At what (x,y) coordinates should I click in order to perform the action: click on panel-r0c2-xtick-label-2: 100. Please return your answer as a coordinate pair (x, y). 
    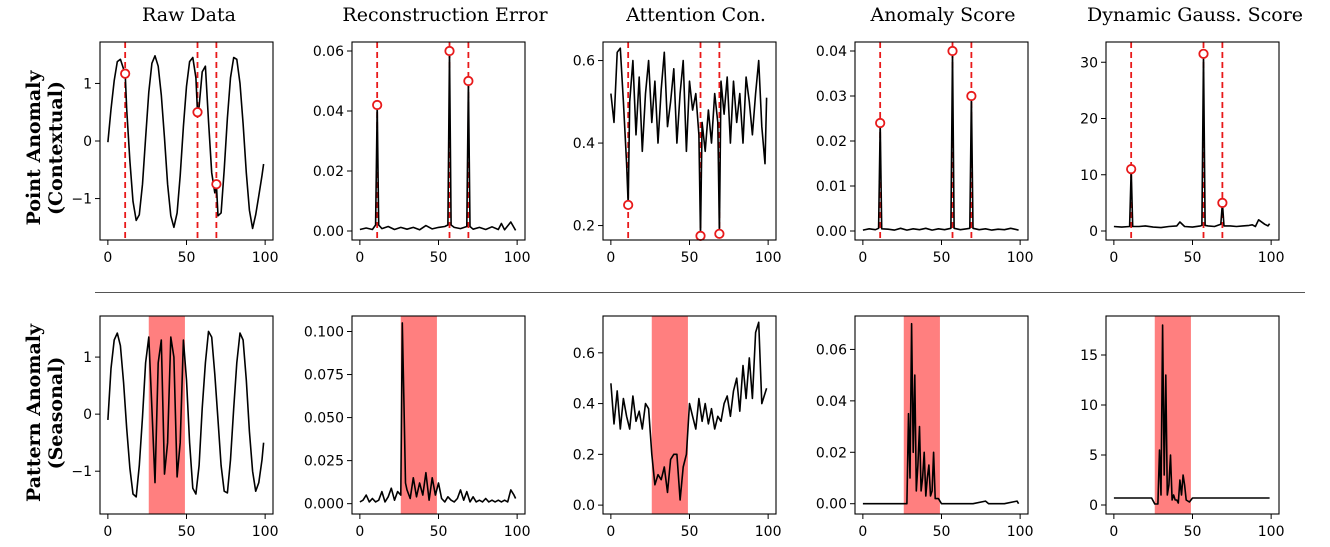
    Looking at the image, I should click on (768, 258).